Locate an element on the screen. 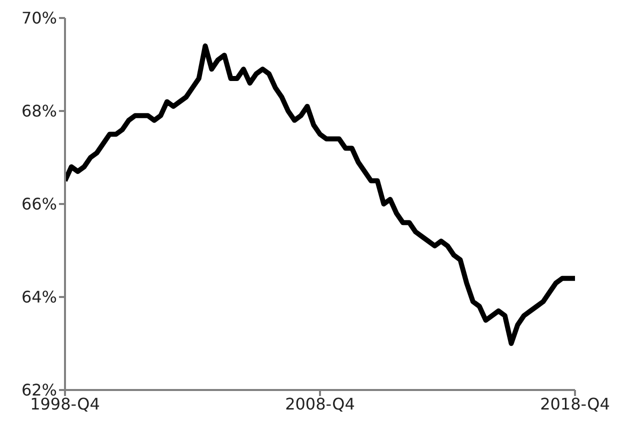 The image size is (630, 429). y-tick-label: 66% is located at coordinates (39, 204).